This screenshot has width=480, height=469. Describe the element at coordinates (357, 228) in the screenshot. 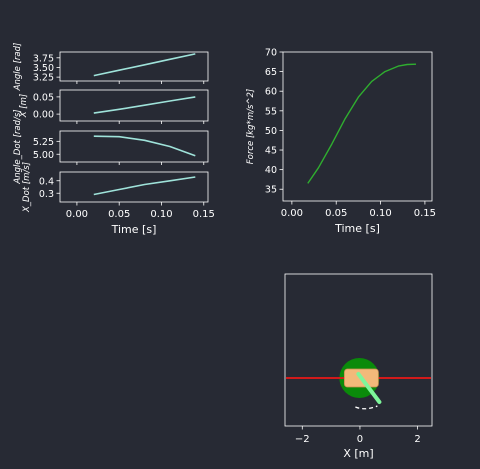

I see `force-xlabel: Time [s]` at that location.